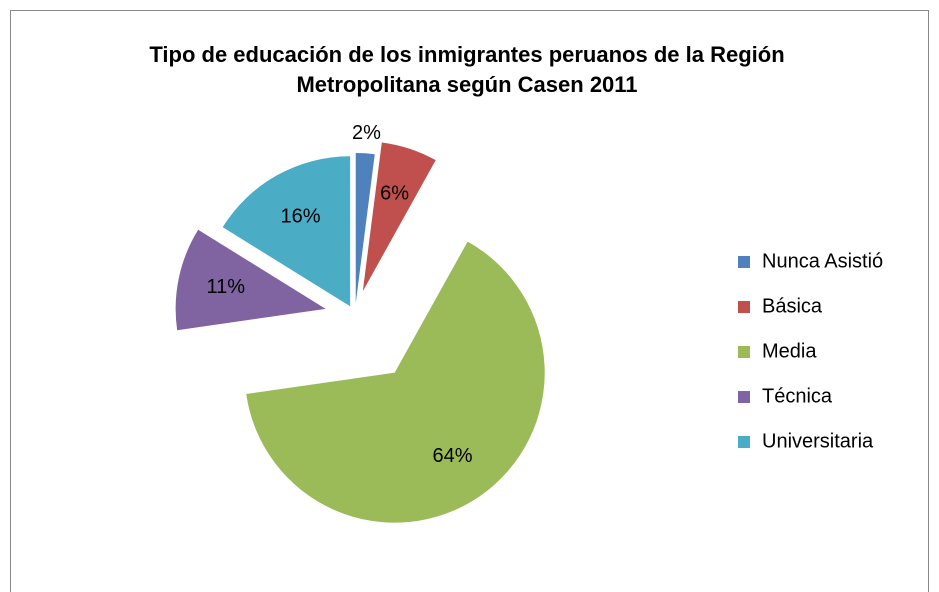  What do you see at coordinates (797, 396) in the screenshot?
I see `legend-label: Técnica` at bounding box center [797, 396].